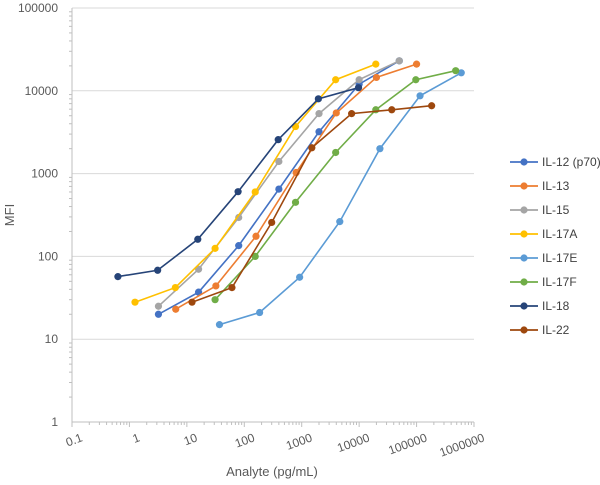 The width and height of the screenshot is (600, 485). I want to click on y-tick-label: 10000, so click(42, 91).